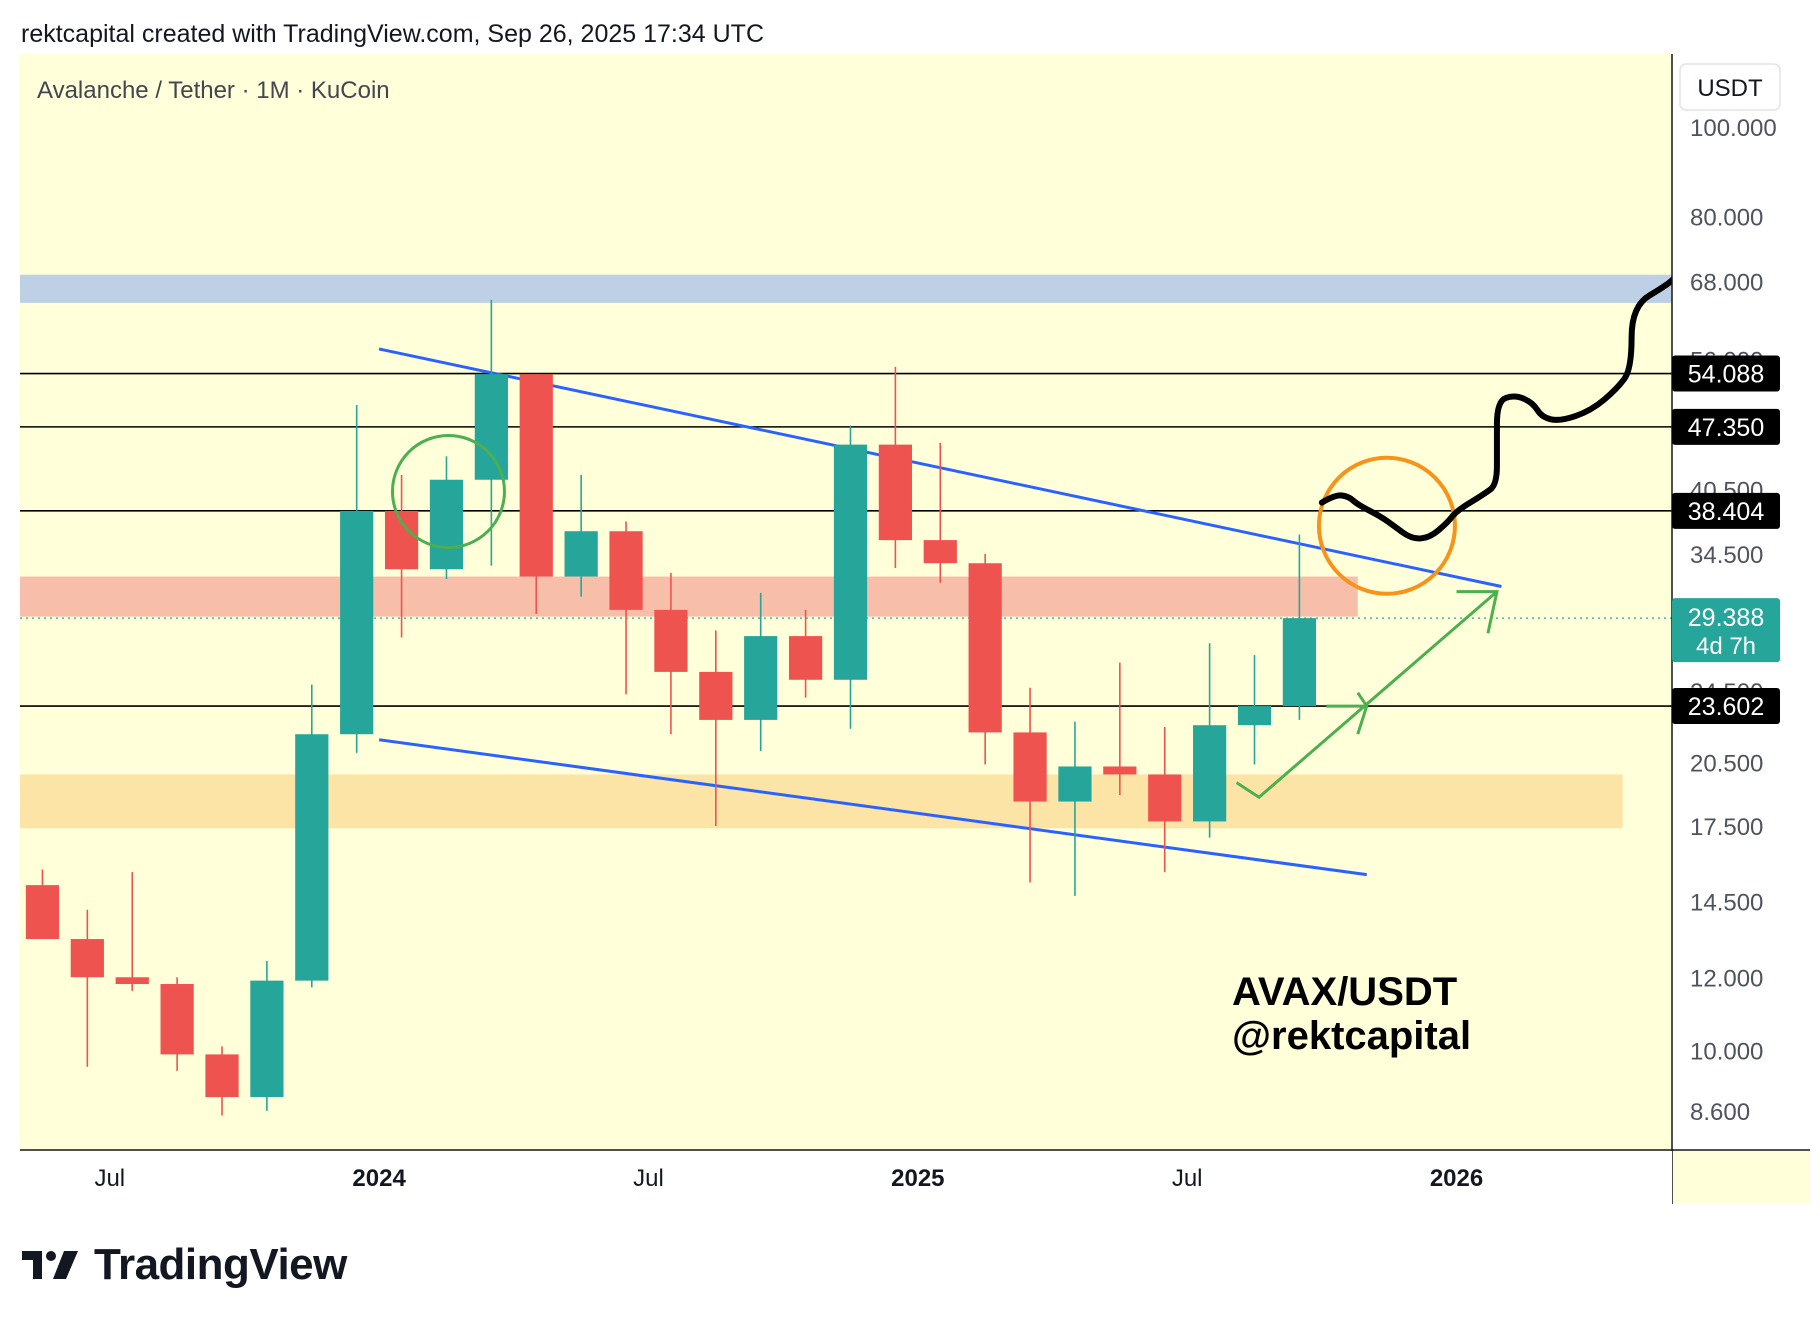 The width and height of the screenshot is (1820, 1318). I want to click on tradingview-logo-text: TradingView, so click(220, 1264).